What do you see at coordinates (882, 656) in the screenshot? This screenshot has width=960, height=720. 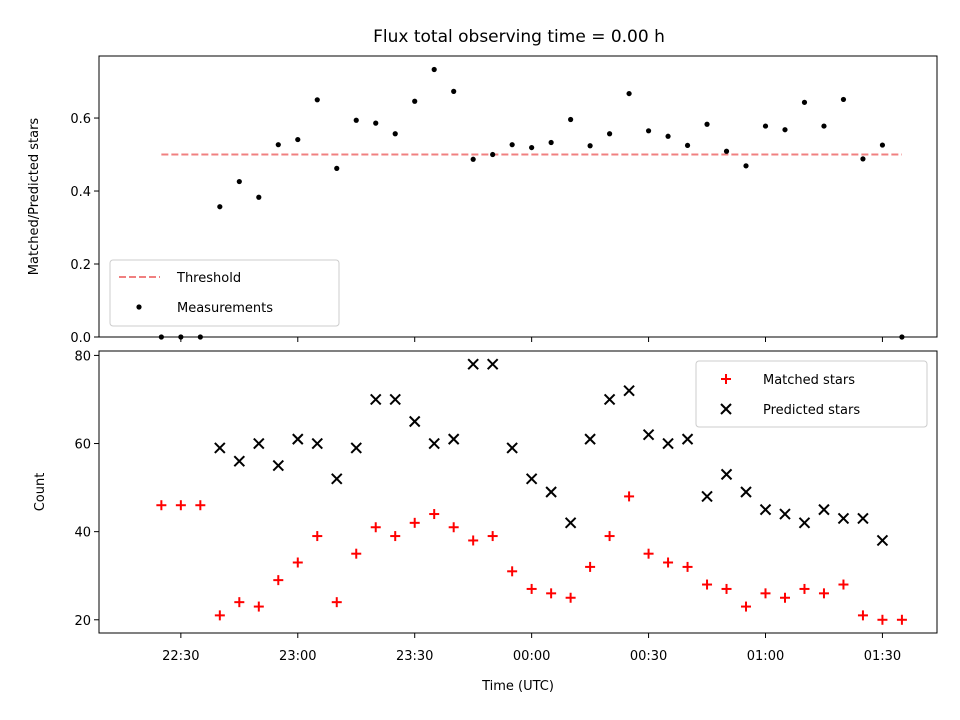 I see `x-tick-label: 01:30` at bounding box center [882, 656].